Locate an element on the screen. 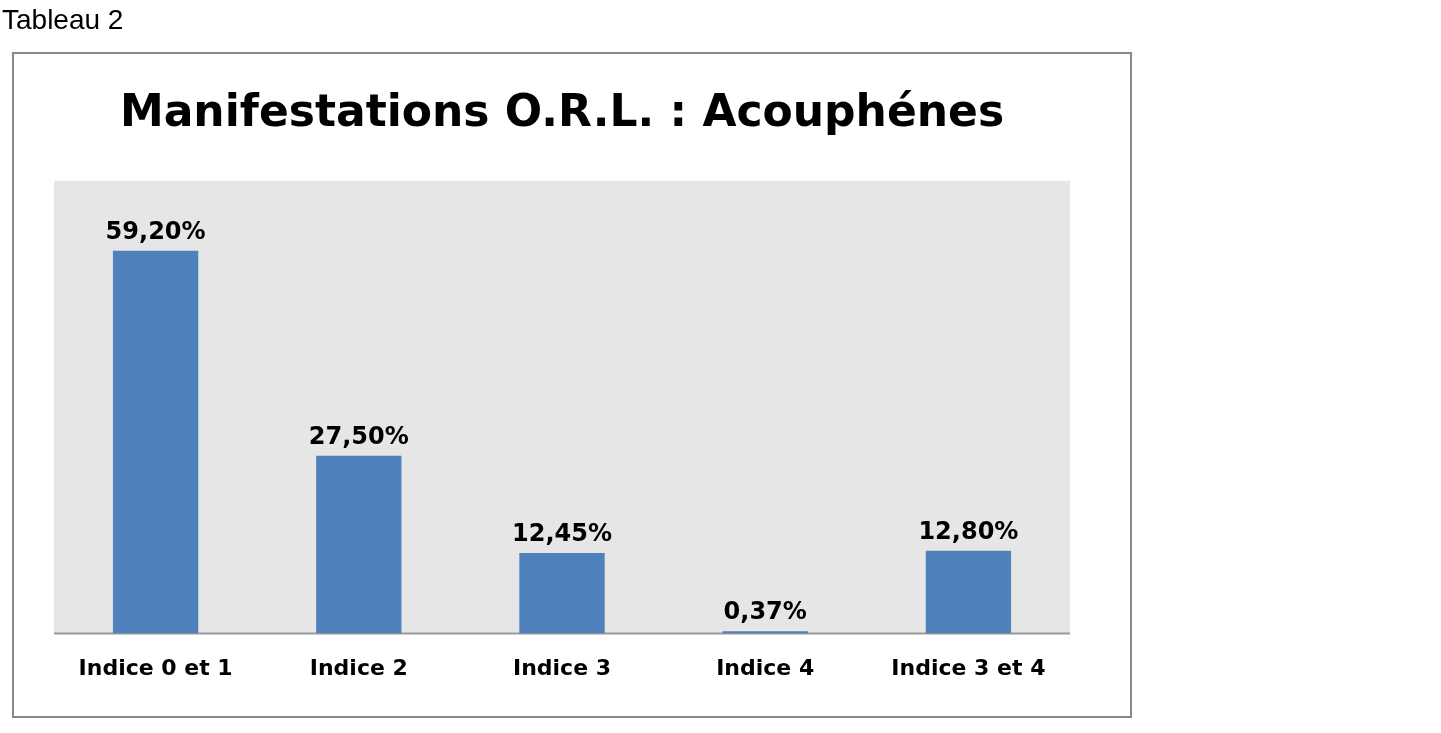  data-label: 12,45% is located at coordinates (562, 533).